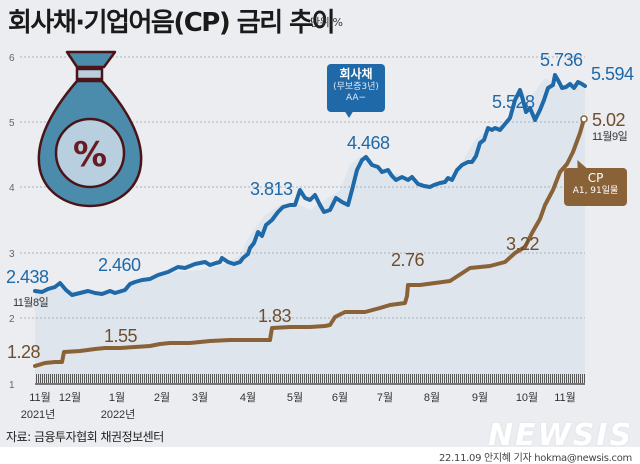 The image size is (640, 464). Describe the element at coordinates (561, 60) in the screenshot. I see `value-label-5736: 5.736` at that location.